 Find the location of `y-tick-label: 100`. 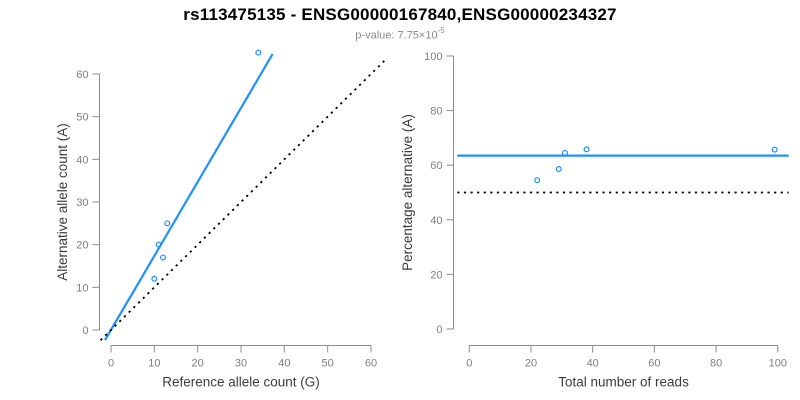

y-tick-label: 100 is located at coordinates (433, 57).